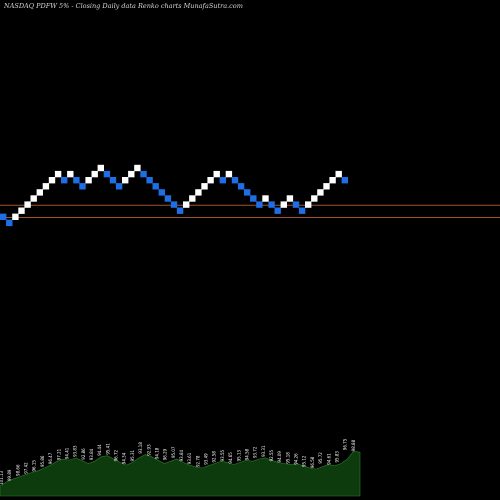 Image resolution: width=500 pixels, height=500 pixels. What do you see at coordinates (271, 455) in the screenshot?
I see `volume-label: 92.55` at bounding box center [271, 455].